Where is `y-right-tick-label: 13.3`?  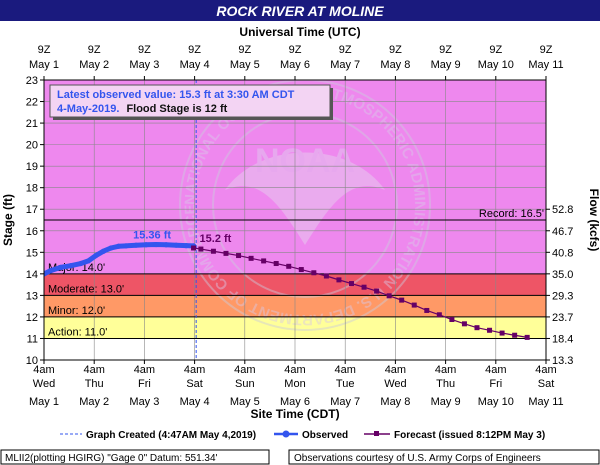
y-right-tick-label: 13.3 is located at coordinates (562, 361).